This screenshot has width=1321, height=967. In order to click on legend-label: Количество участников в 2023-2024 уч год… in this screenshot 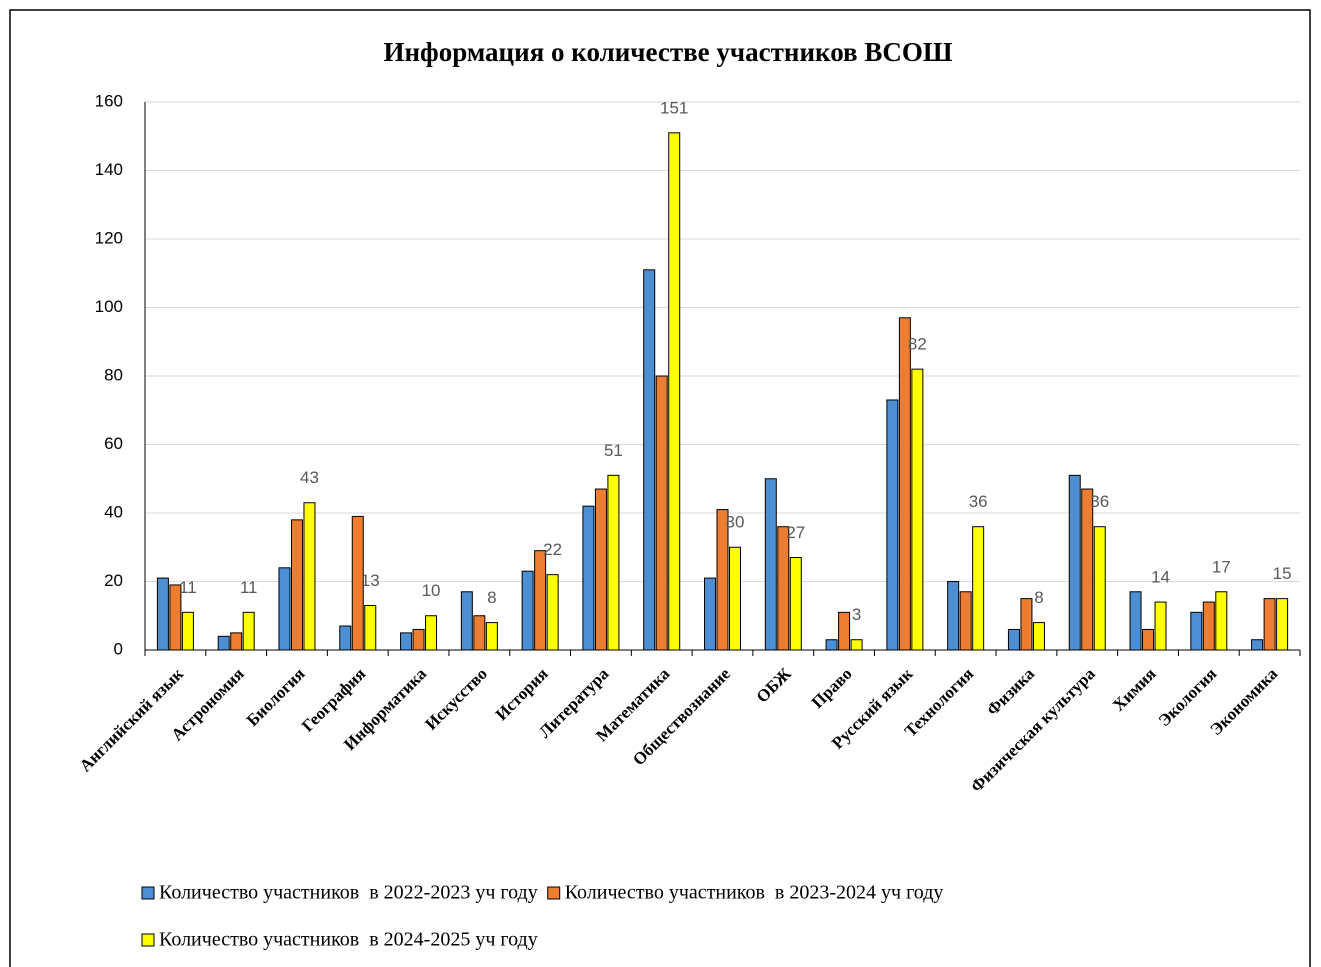, I will do `click(754, 893)`.